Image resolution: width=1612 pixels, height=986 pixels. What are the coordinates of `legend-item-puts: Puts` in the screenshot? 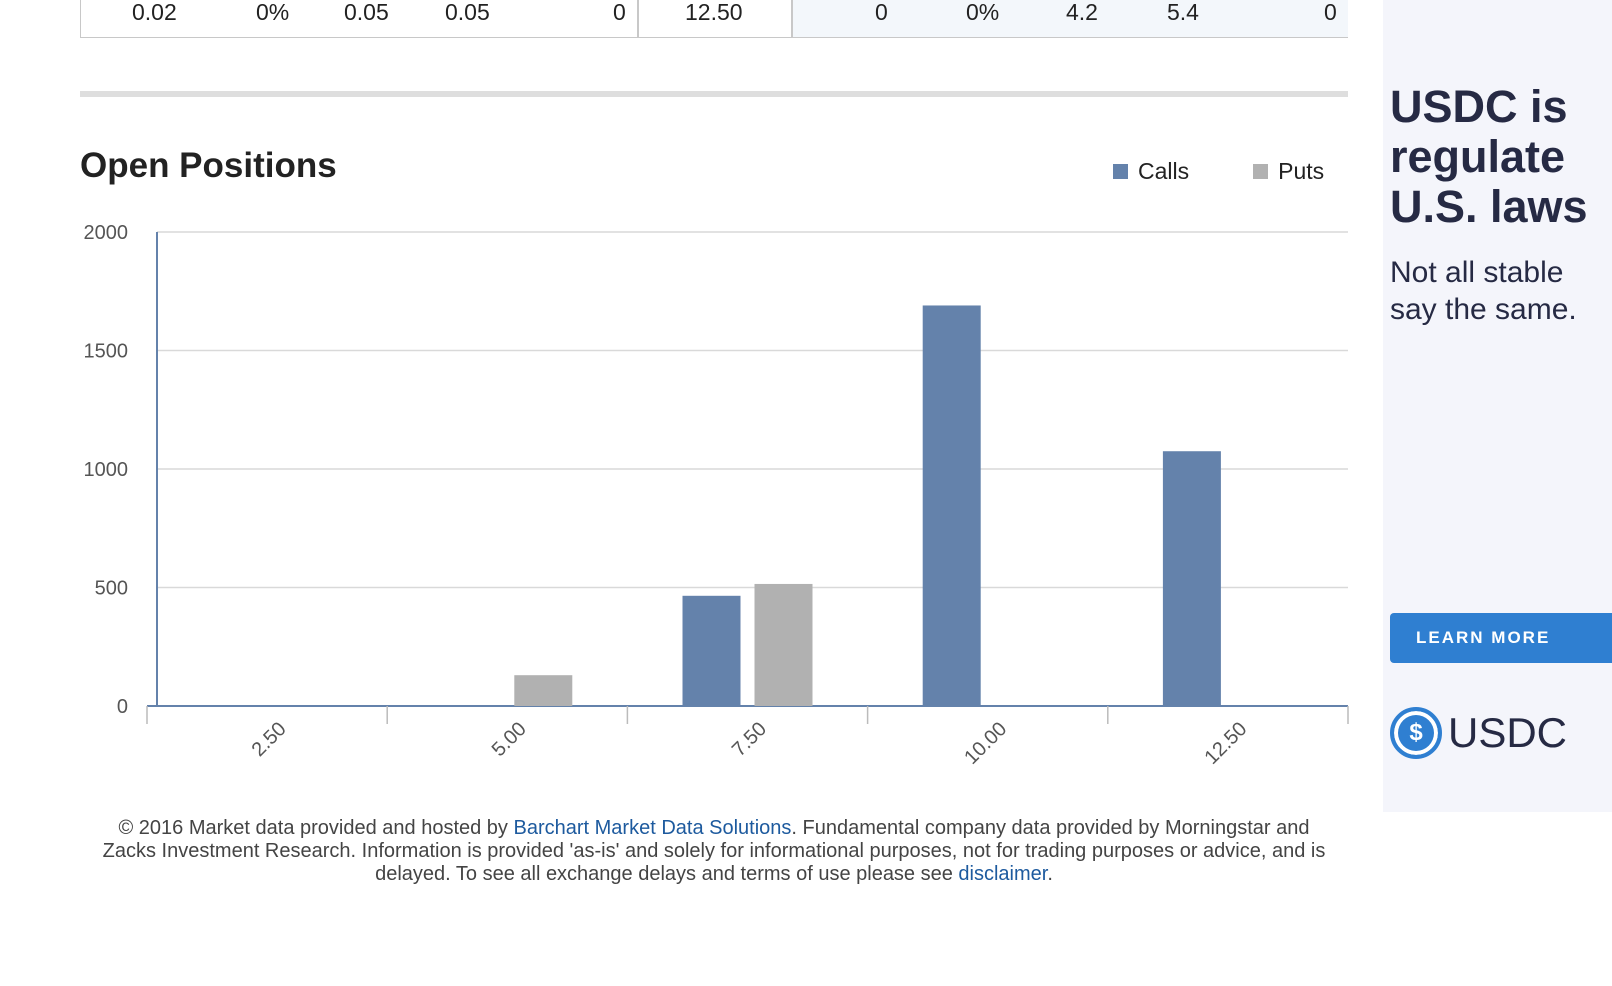 It's located at (1288, 171).